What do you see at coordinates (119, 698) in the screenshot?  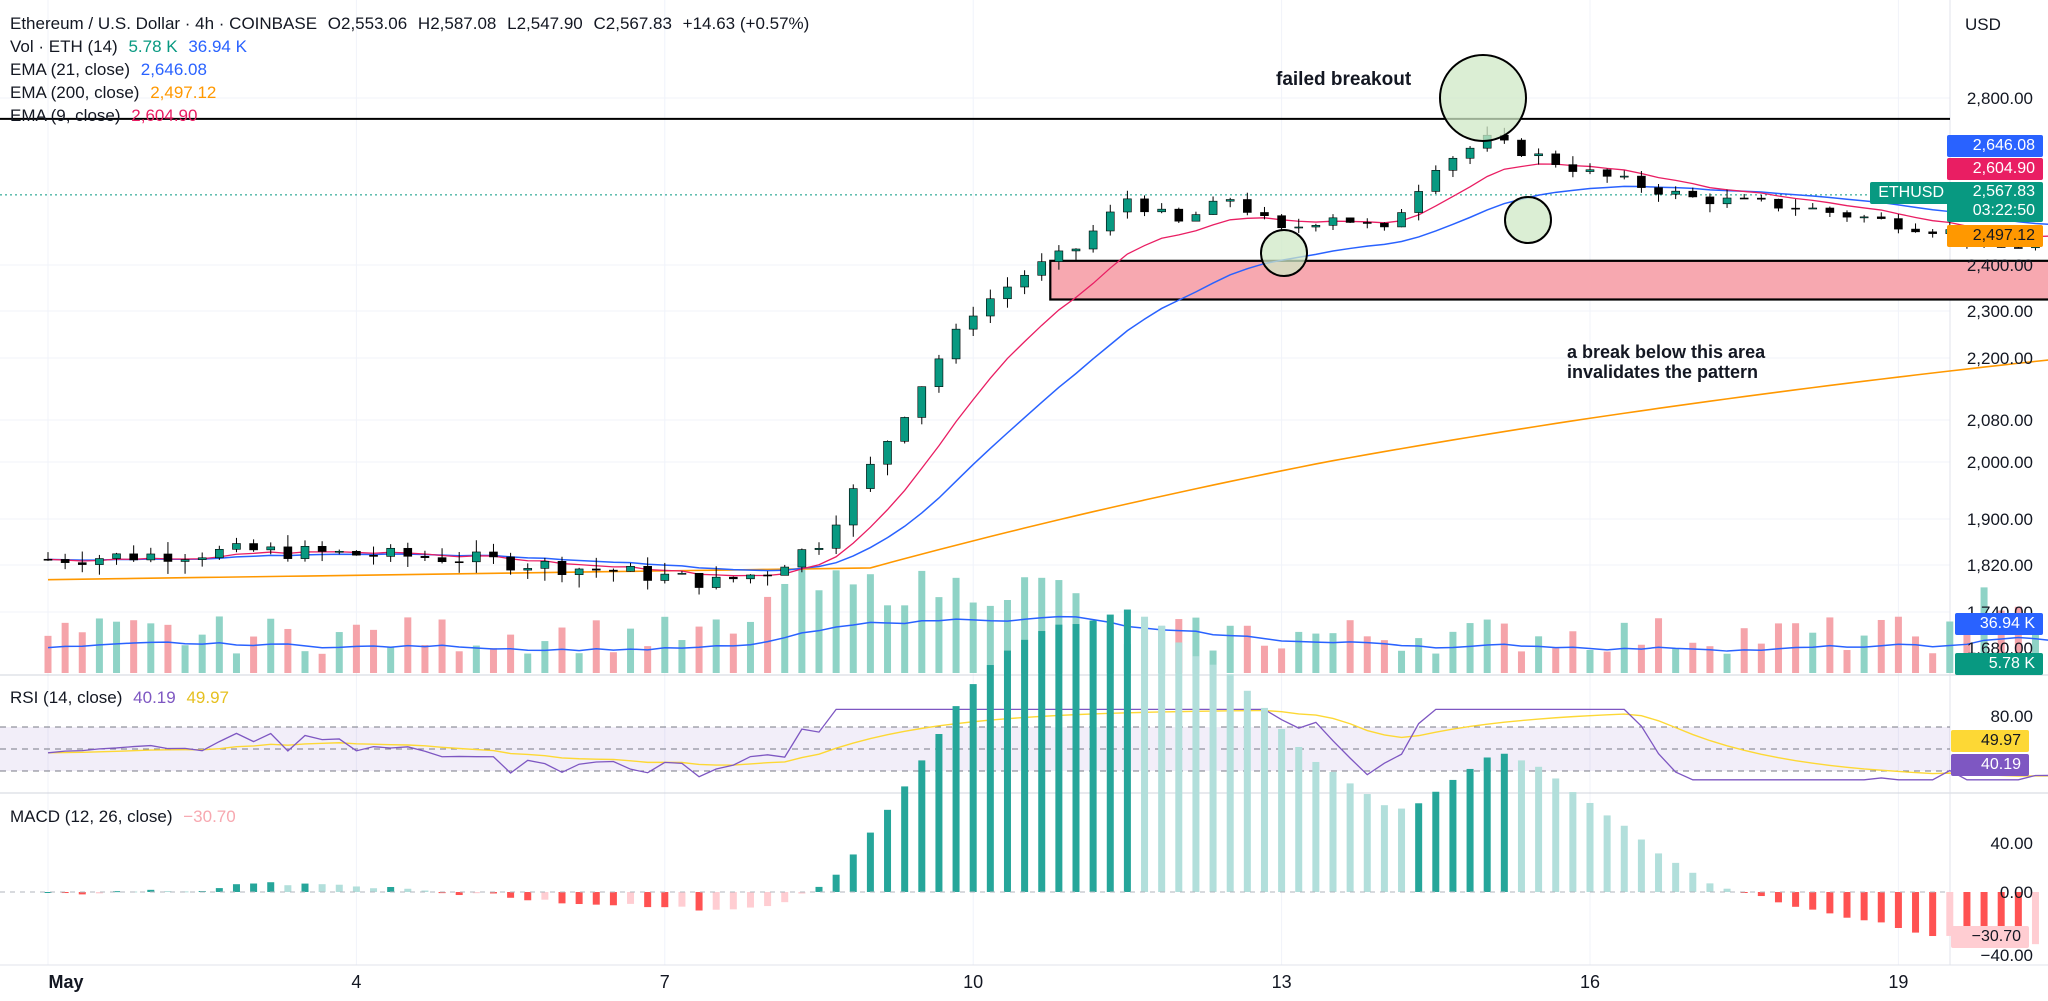 I see `rsi-legend: RSI (14, close) 40.19 49.97` at bounding box center [119, 698].